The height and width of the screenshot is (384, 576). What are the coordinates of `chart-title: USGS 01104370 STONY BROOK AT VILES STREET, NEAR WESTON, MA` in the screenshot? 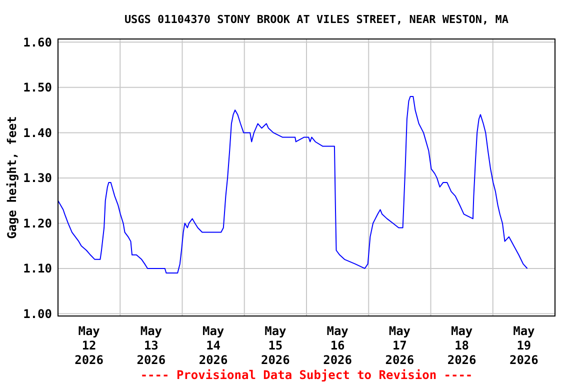 It's located at (316, 19).